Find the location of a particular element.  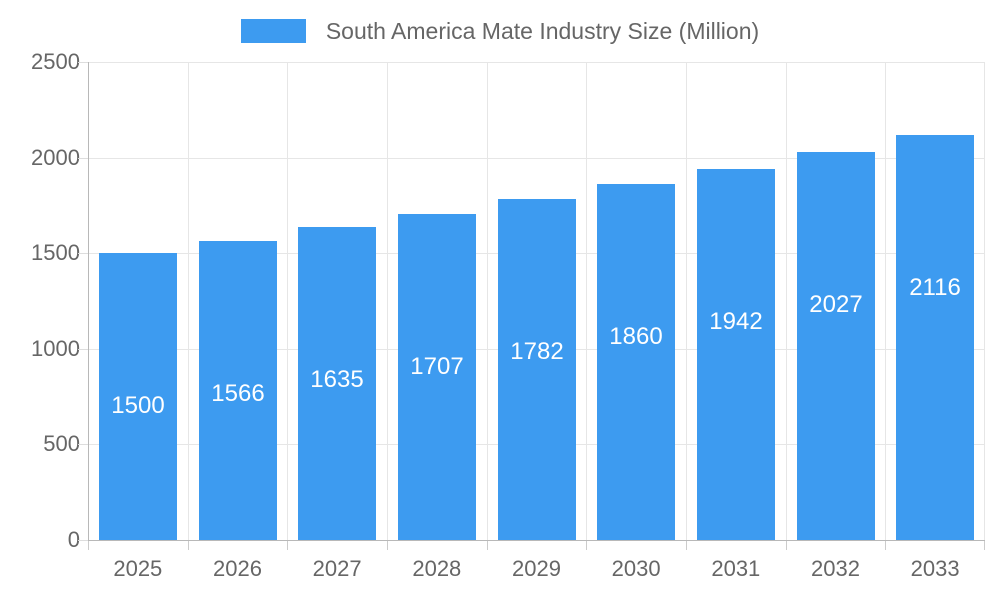

bar-value-label: 2116 is located at coordinates (935, 288).